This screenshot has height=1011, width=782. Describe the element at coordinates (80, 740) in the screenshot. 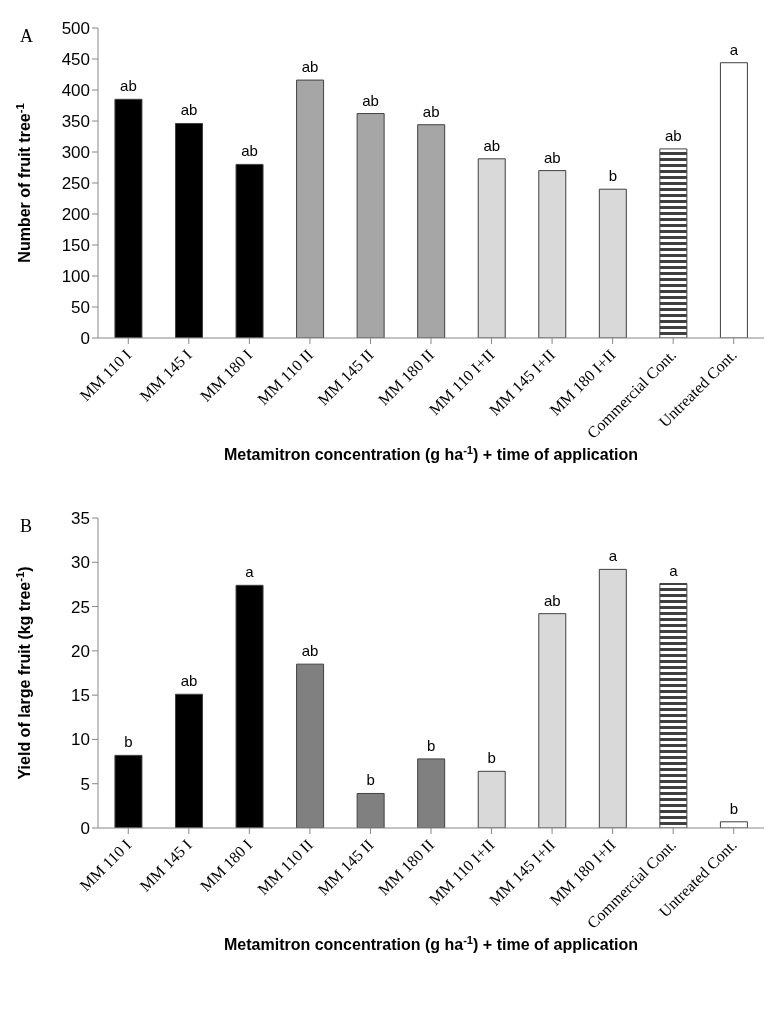

I see `y-tick-label: 10` at that location.